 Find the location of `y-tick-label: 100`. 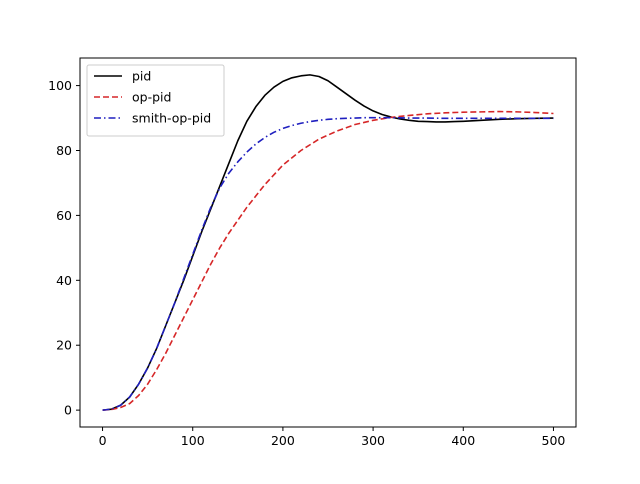

y-tick-label: 100 is located at coordinates (60, 85).